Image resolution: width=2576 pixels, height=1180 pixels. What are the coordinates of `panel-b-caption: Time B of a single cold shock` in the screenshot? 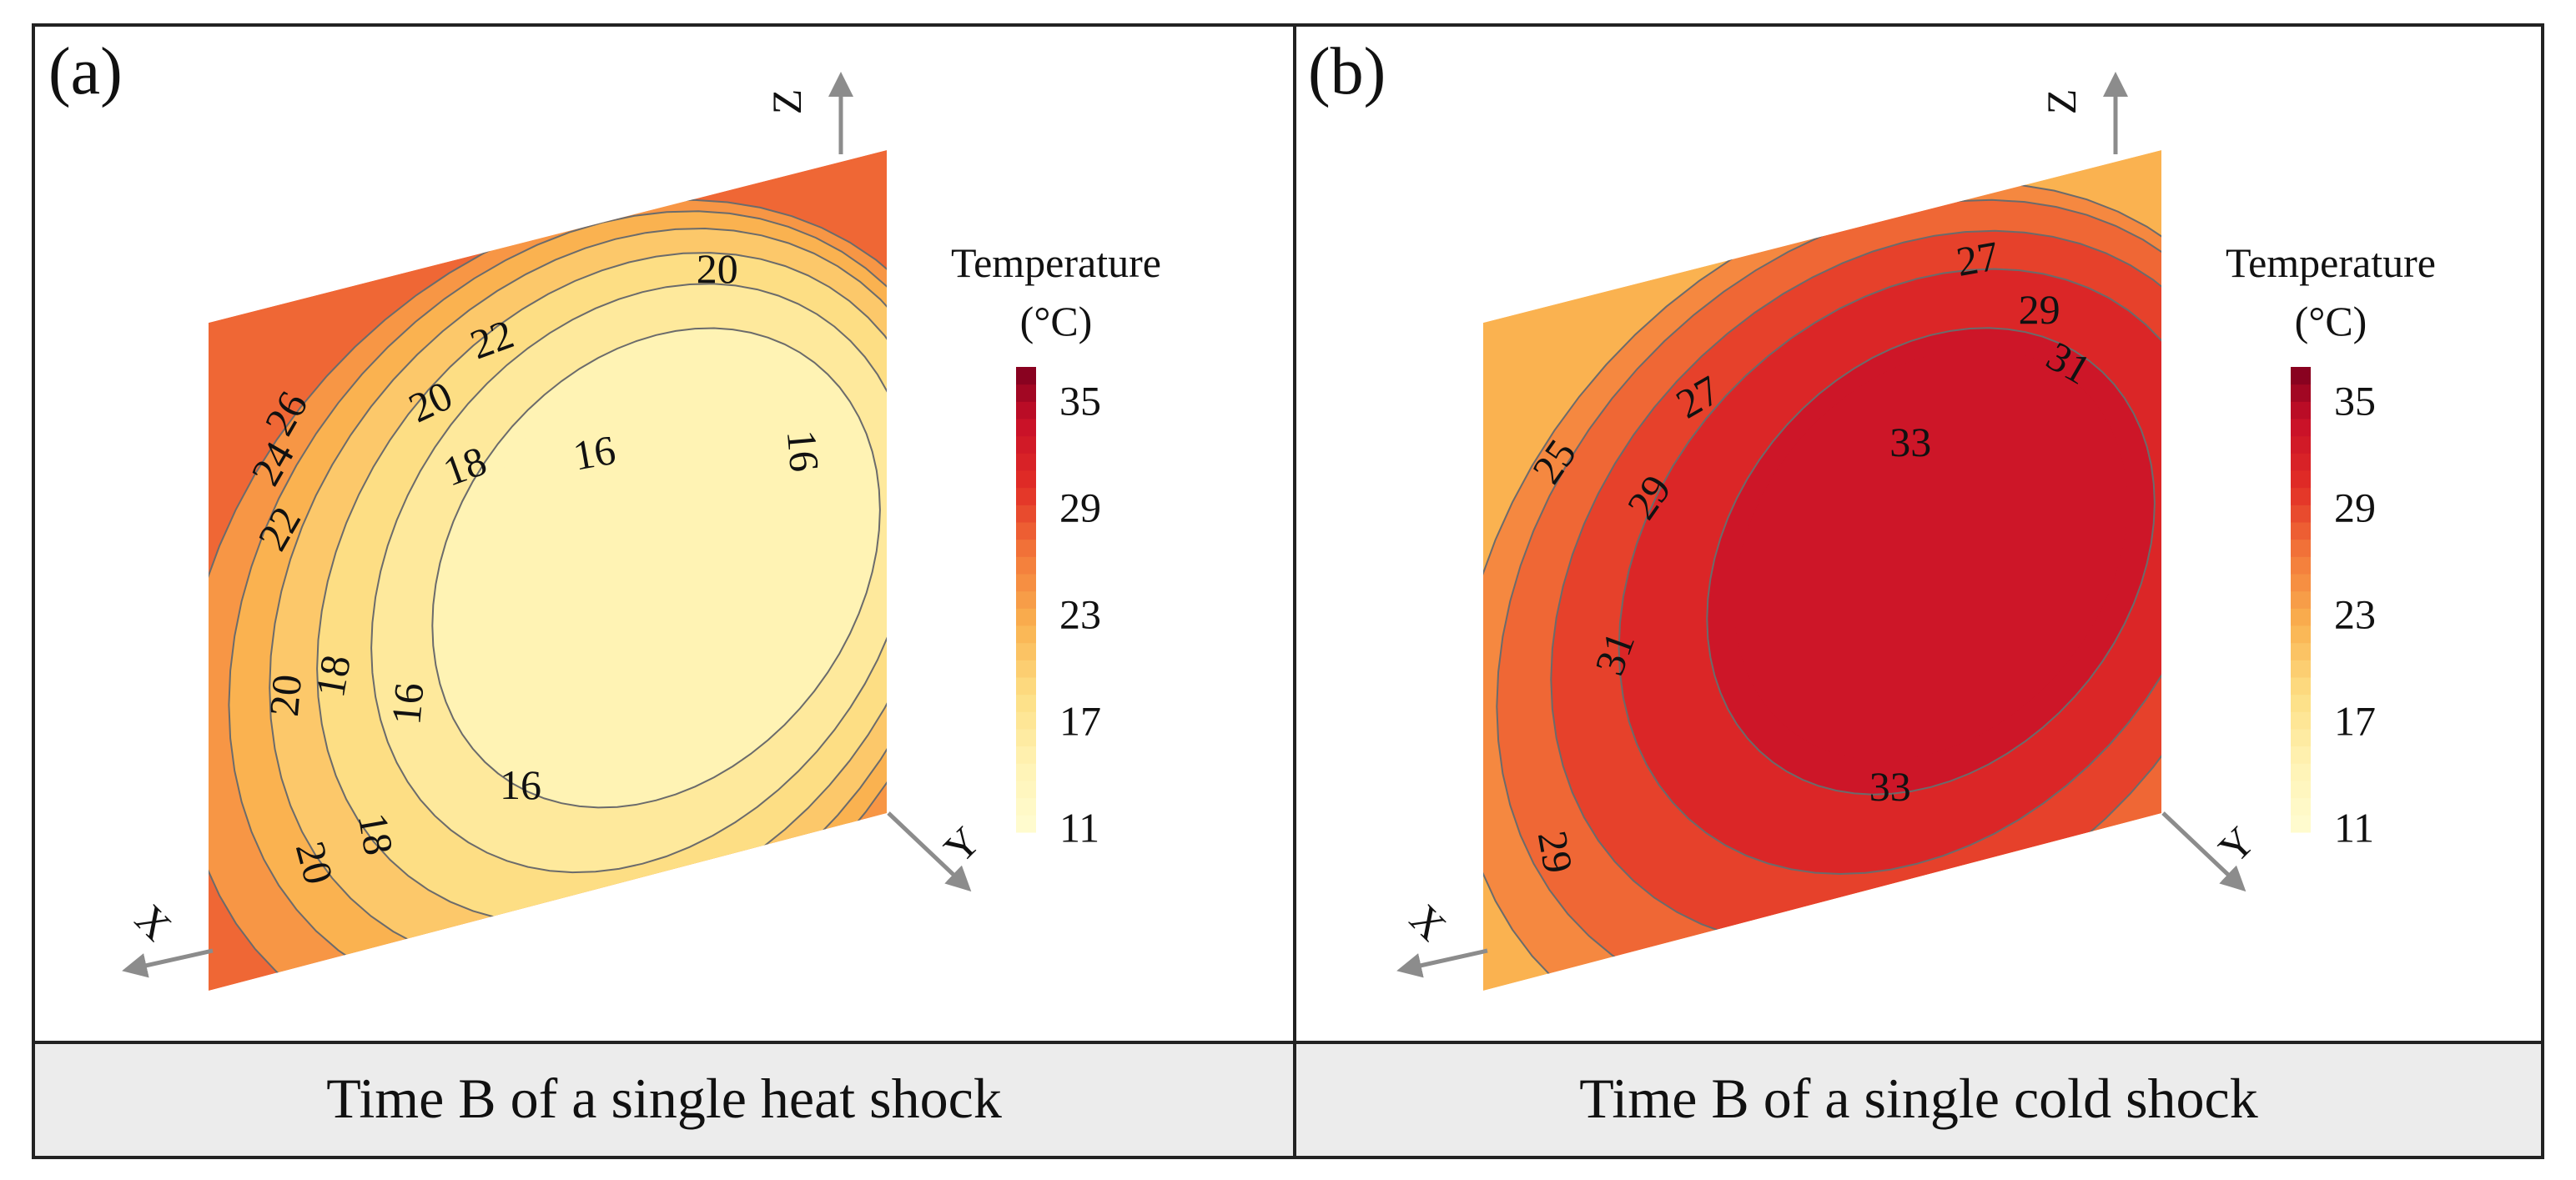 It's located at (1918, 1098).